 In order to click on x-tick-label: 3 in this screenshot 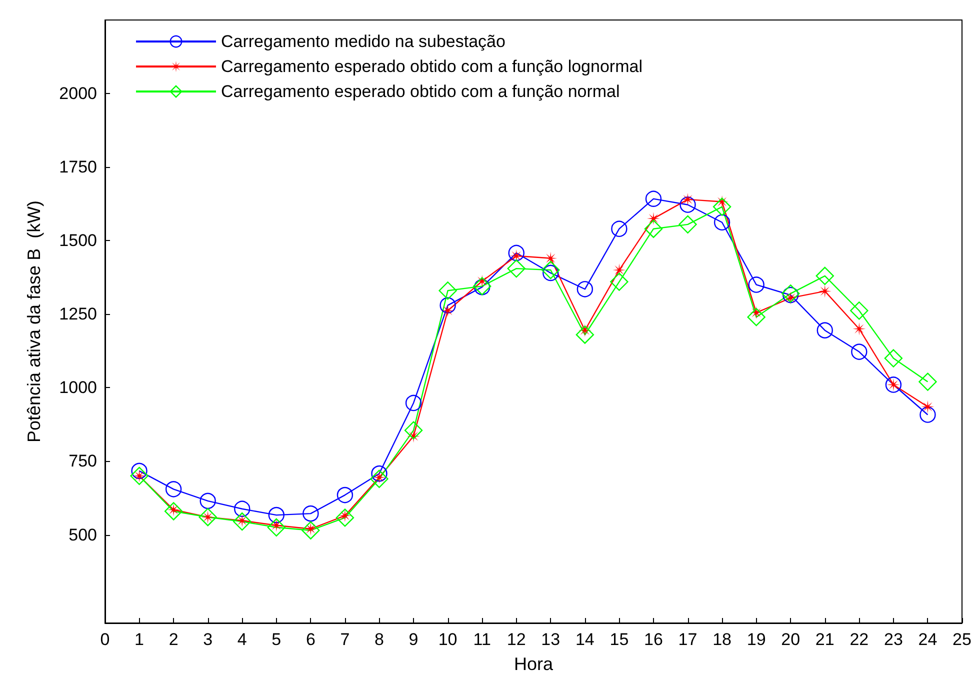, I will do `click(208, 639)`.